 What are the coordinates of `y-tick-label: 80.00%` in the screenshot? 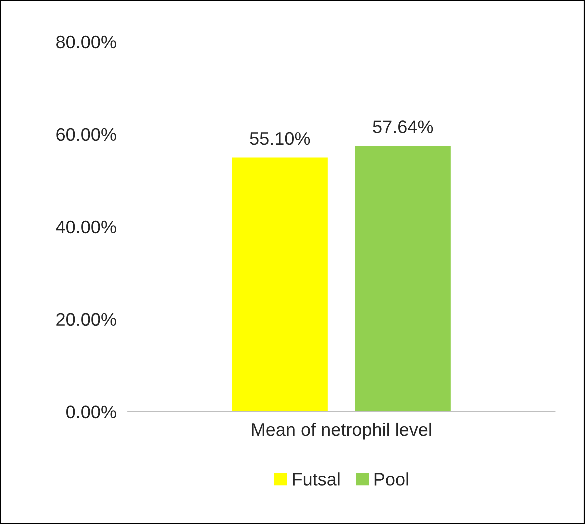 It's located at (86, 42).